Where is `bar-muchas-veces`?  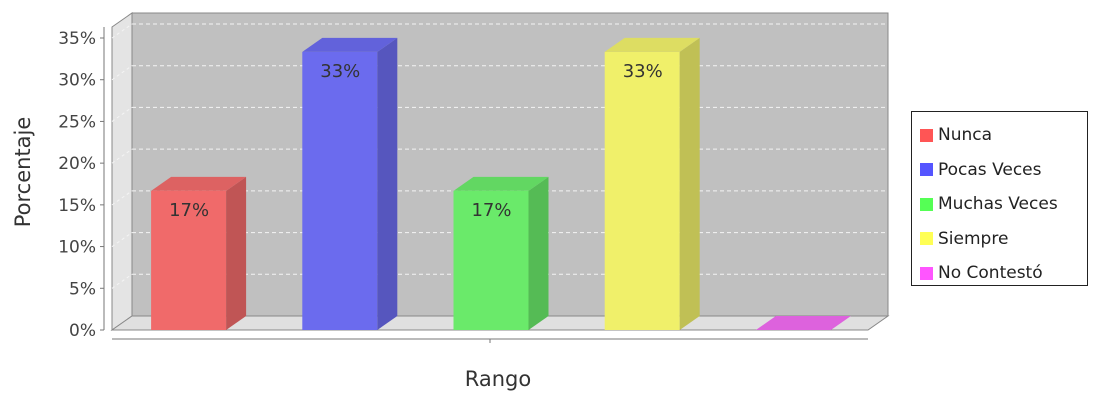 bar-muchas-veces is located at coordinates (501, 253).